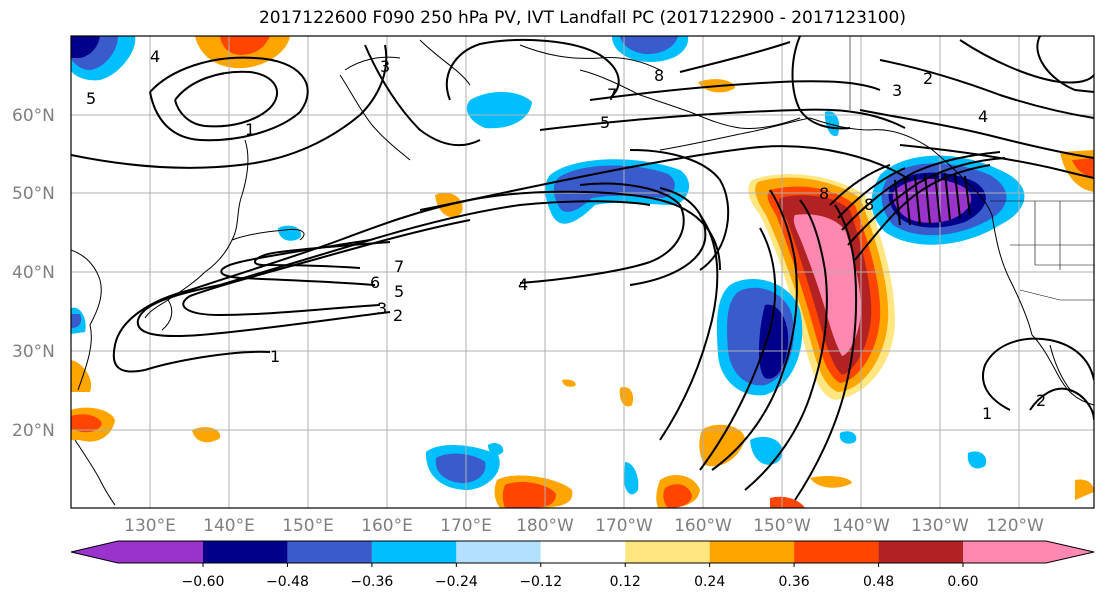 The height and width of the screenshot is (601, 1105). Describe the element at coordinates (962, 582) in the screenshot. I see `colorbar-tick-label: 0.60` at that location.